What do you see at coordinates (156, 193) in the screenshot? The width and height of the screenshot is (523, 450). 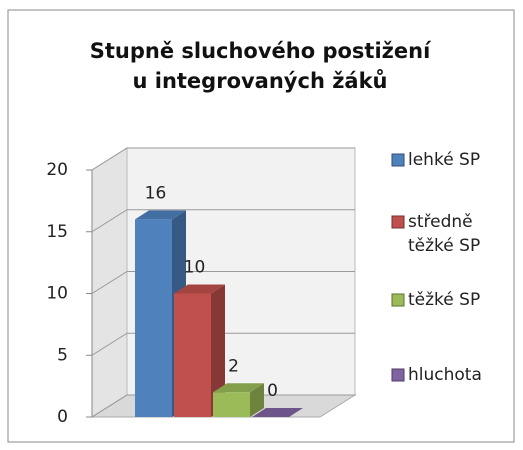 I see `data-label: 16` at bounding box center [156, 193].